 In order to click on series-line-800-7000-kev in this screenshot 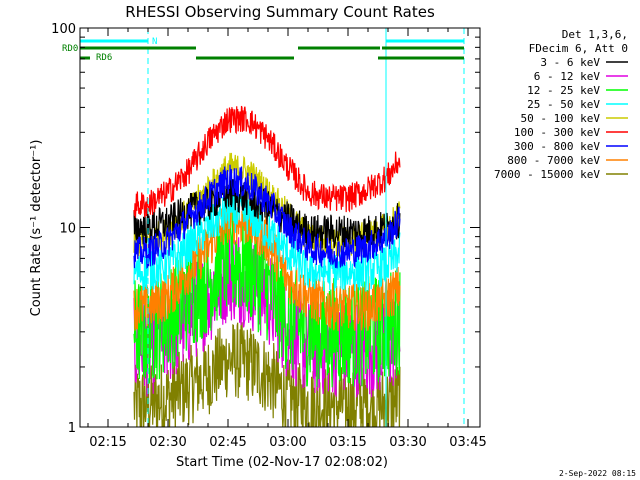, I will do `click(267, 264)`.